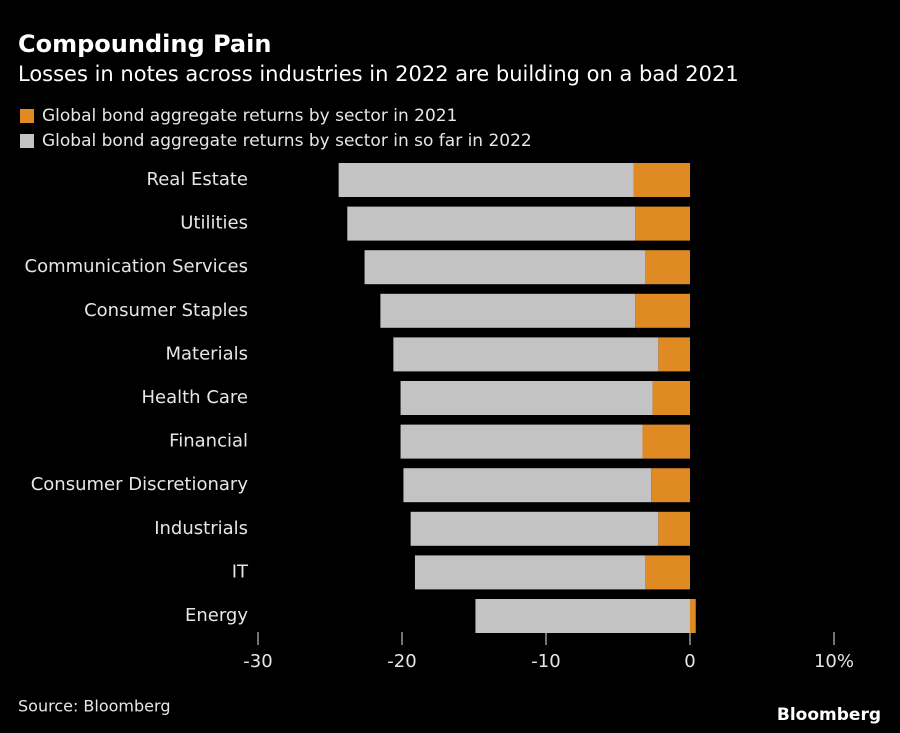 The image size is (900, 733). What do you see at coordinates (401, 661) in the screenshot?
I see `x-tick-label: -20` at bounding box center [401, 661].